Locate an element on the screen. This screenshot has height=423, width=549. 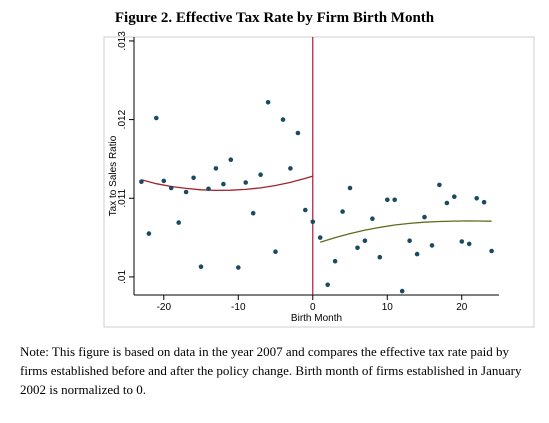
y-ticks: .01 .011 .012 .013 is located at coordinates (125, 157).